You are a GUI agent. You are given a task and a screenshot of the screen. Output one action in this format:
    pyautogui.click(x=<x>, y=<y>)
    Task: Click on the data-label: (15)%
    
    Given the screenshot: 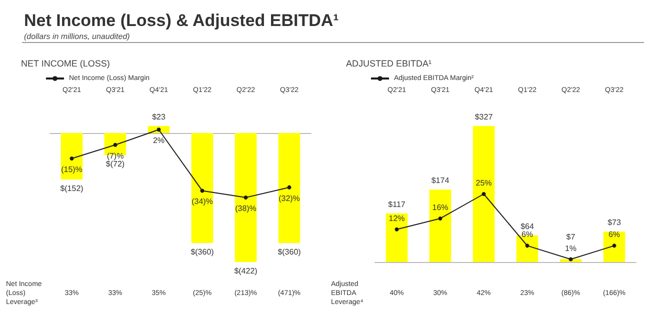 What is the action you would take?
    pyautogui.click(x=71, y=169)
    